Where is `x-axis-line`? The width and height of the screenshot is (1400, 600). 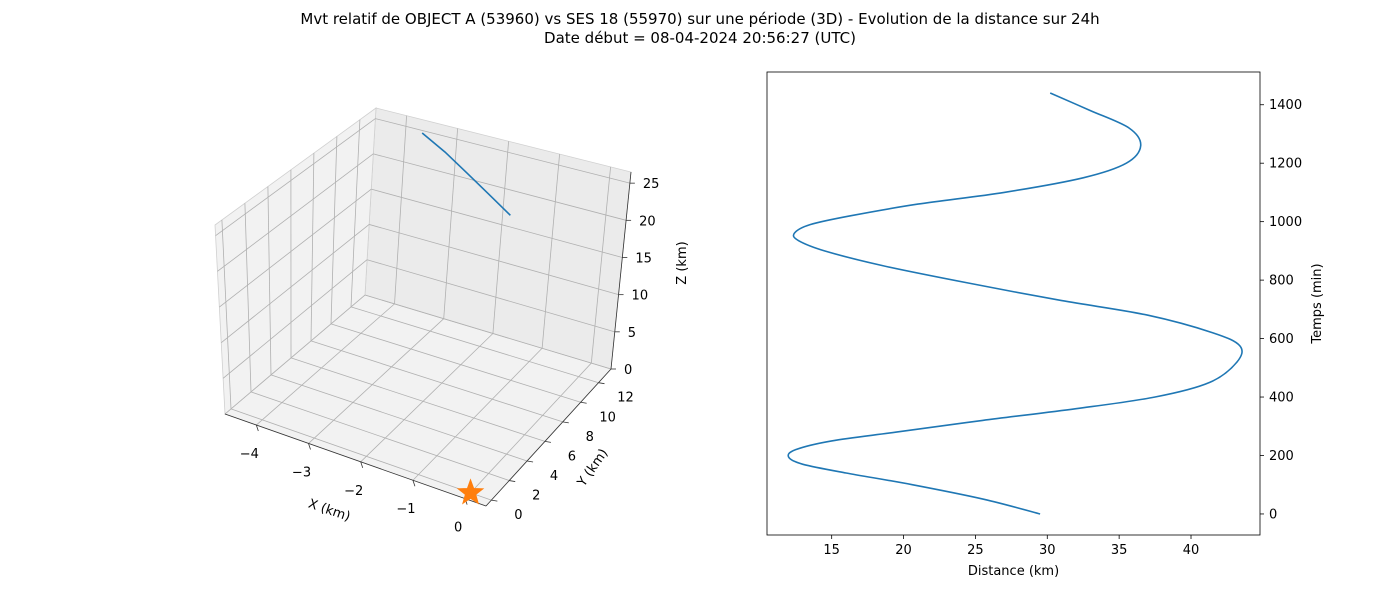
x-axis-line is located at coordinates (355, 460).